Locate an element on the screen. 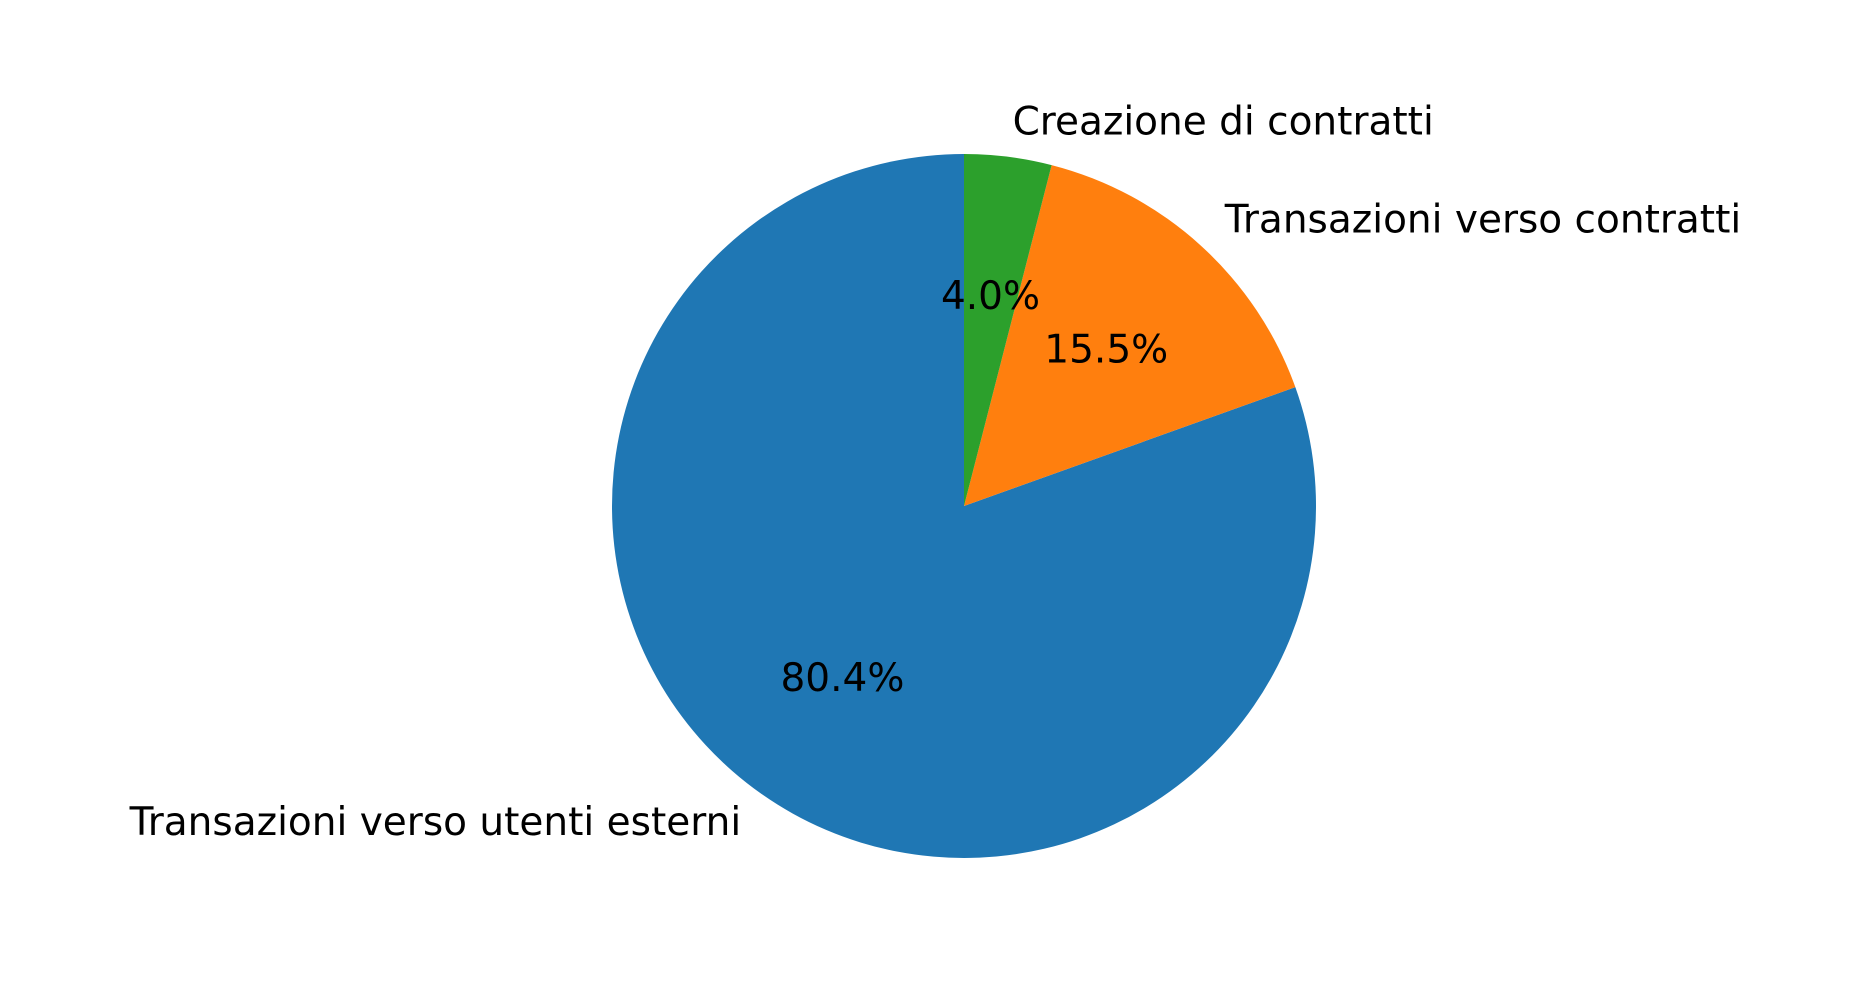  slice-percent-transazioni-verso-utenti-esterni: 80.4% is located at coordinates (842, 678).